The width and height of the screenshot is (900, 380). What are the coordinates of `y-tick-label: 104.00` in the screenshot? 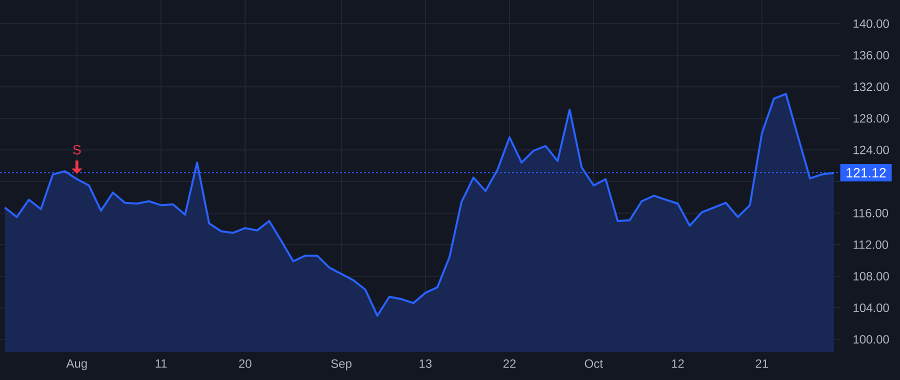 It's located at (871, 308).